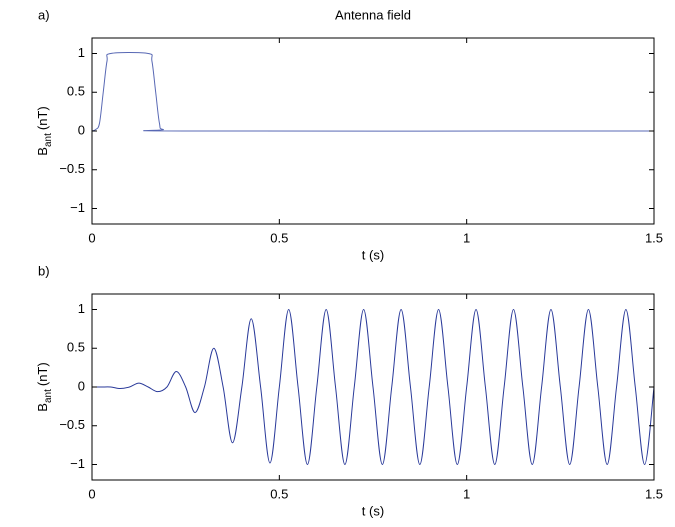 Image resolution: width=675 pixels, height=527 pixels. I want to click on data-line, so click(373, 92).